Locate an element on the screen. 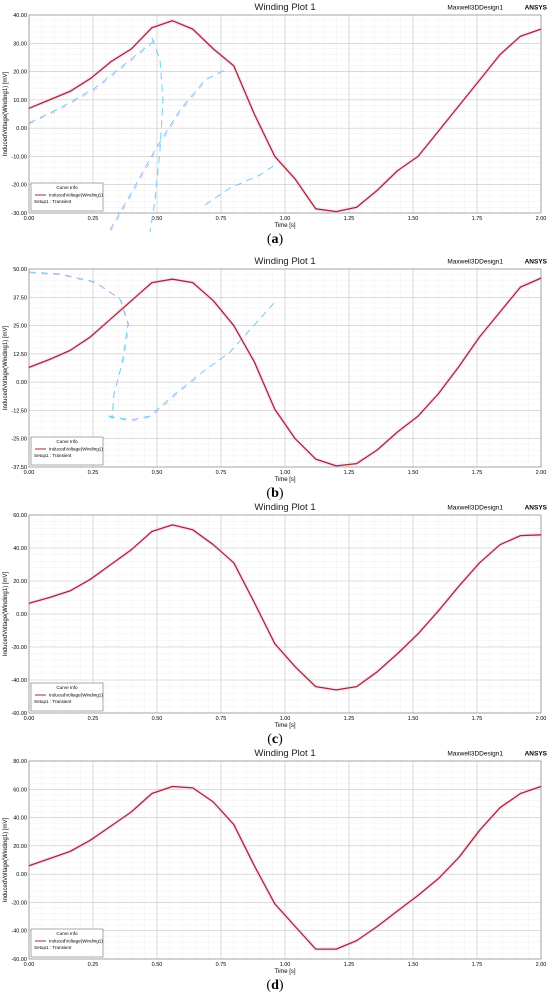  y-tick-label: 20.00 is located at coordinates (20, 582).